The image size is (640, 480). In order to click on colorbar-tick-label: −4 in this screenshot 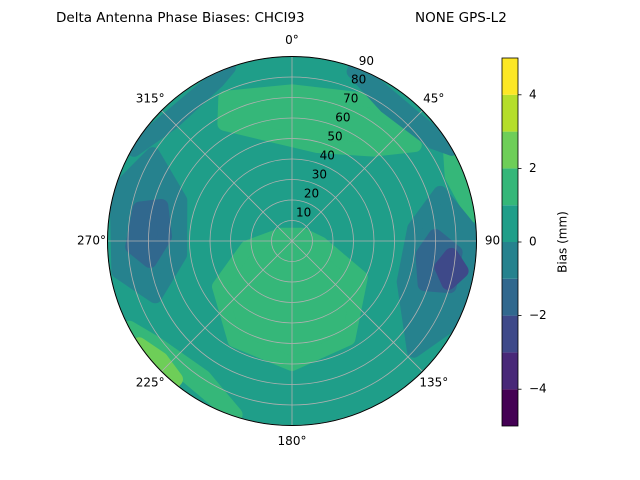, I will do `click(538, 389)`.